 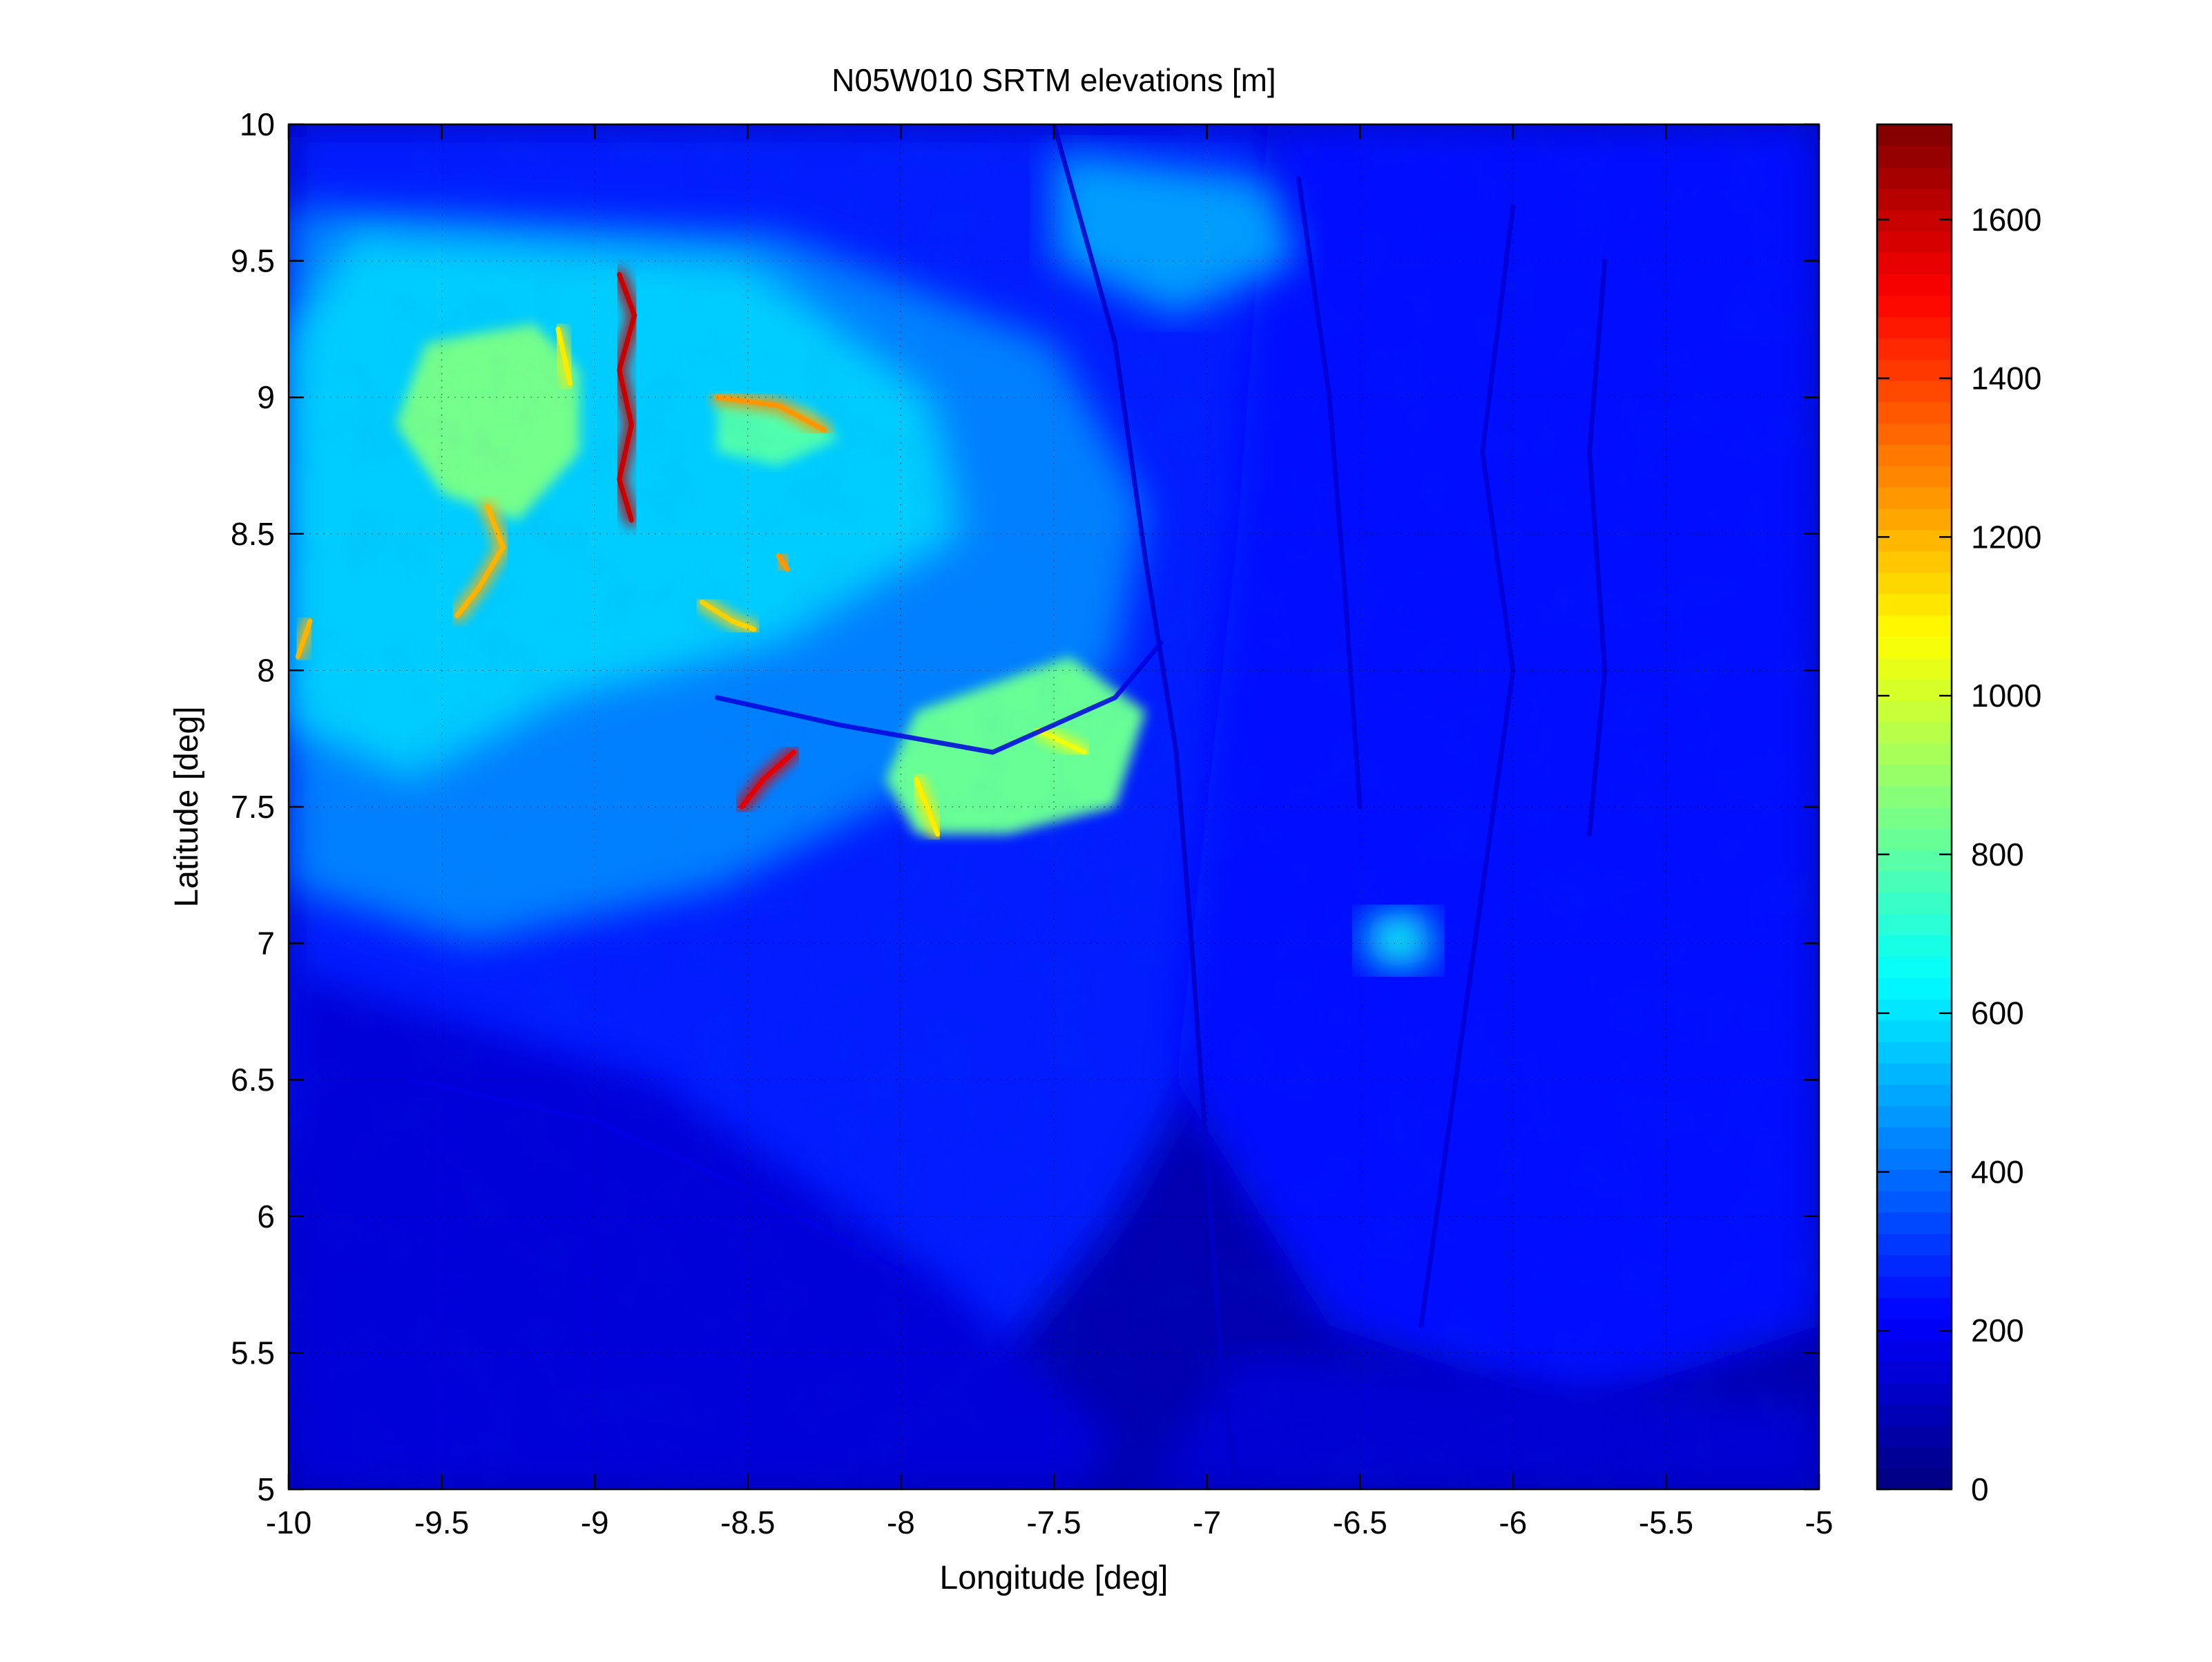 I want to click on chart-title: N05W010 SRTM elevations [m], so click(x=1053, y=80).